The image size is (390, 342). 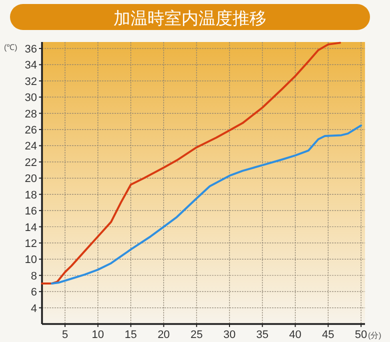 What do you see at coordinates (30, 49) in the screenshot?
I see `y-tick-label: 36` at bounding box center [30, 49].